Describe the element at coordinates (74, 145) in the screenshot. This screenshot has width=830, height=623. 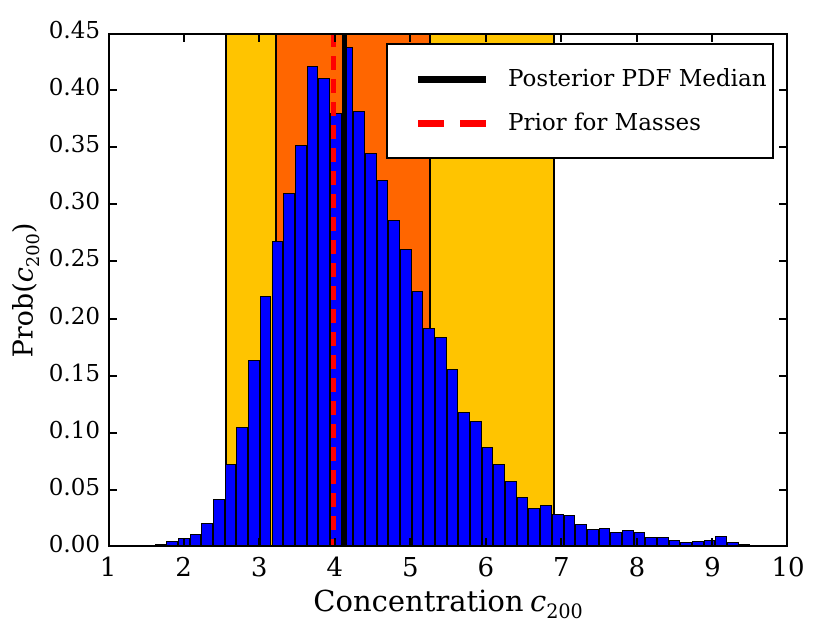
I see `y-tick-label: 0.35` at that location.